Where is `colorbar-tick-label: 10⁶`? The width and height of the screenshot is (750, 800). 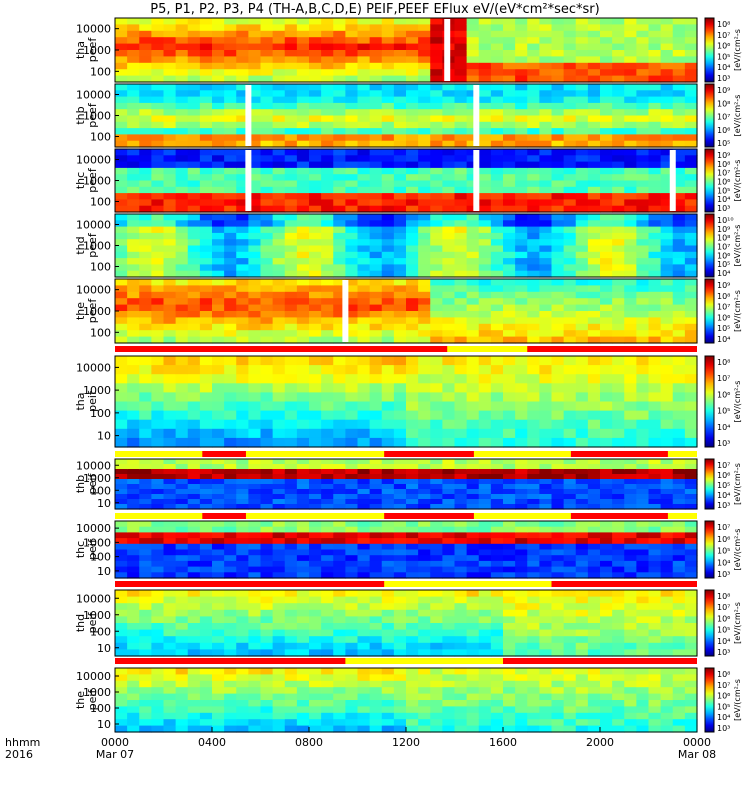 colorbar-tick-label: 10⁶ is located at coordinates (723, 182).